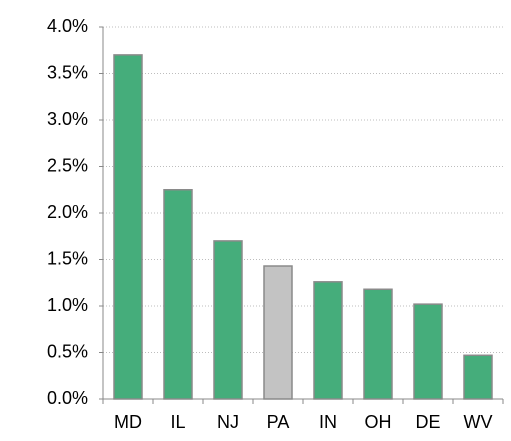 The width and height of the screenshot is (511, 441). Describe the element at coordinates (478, 422) in the screenshot. I see `x-tick-label: WV` at that location.